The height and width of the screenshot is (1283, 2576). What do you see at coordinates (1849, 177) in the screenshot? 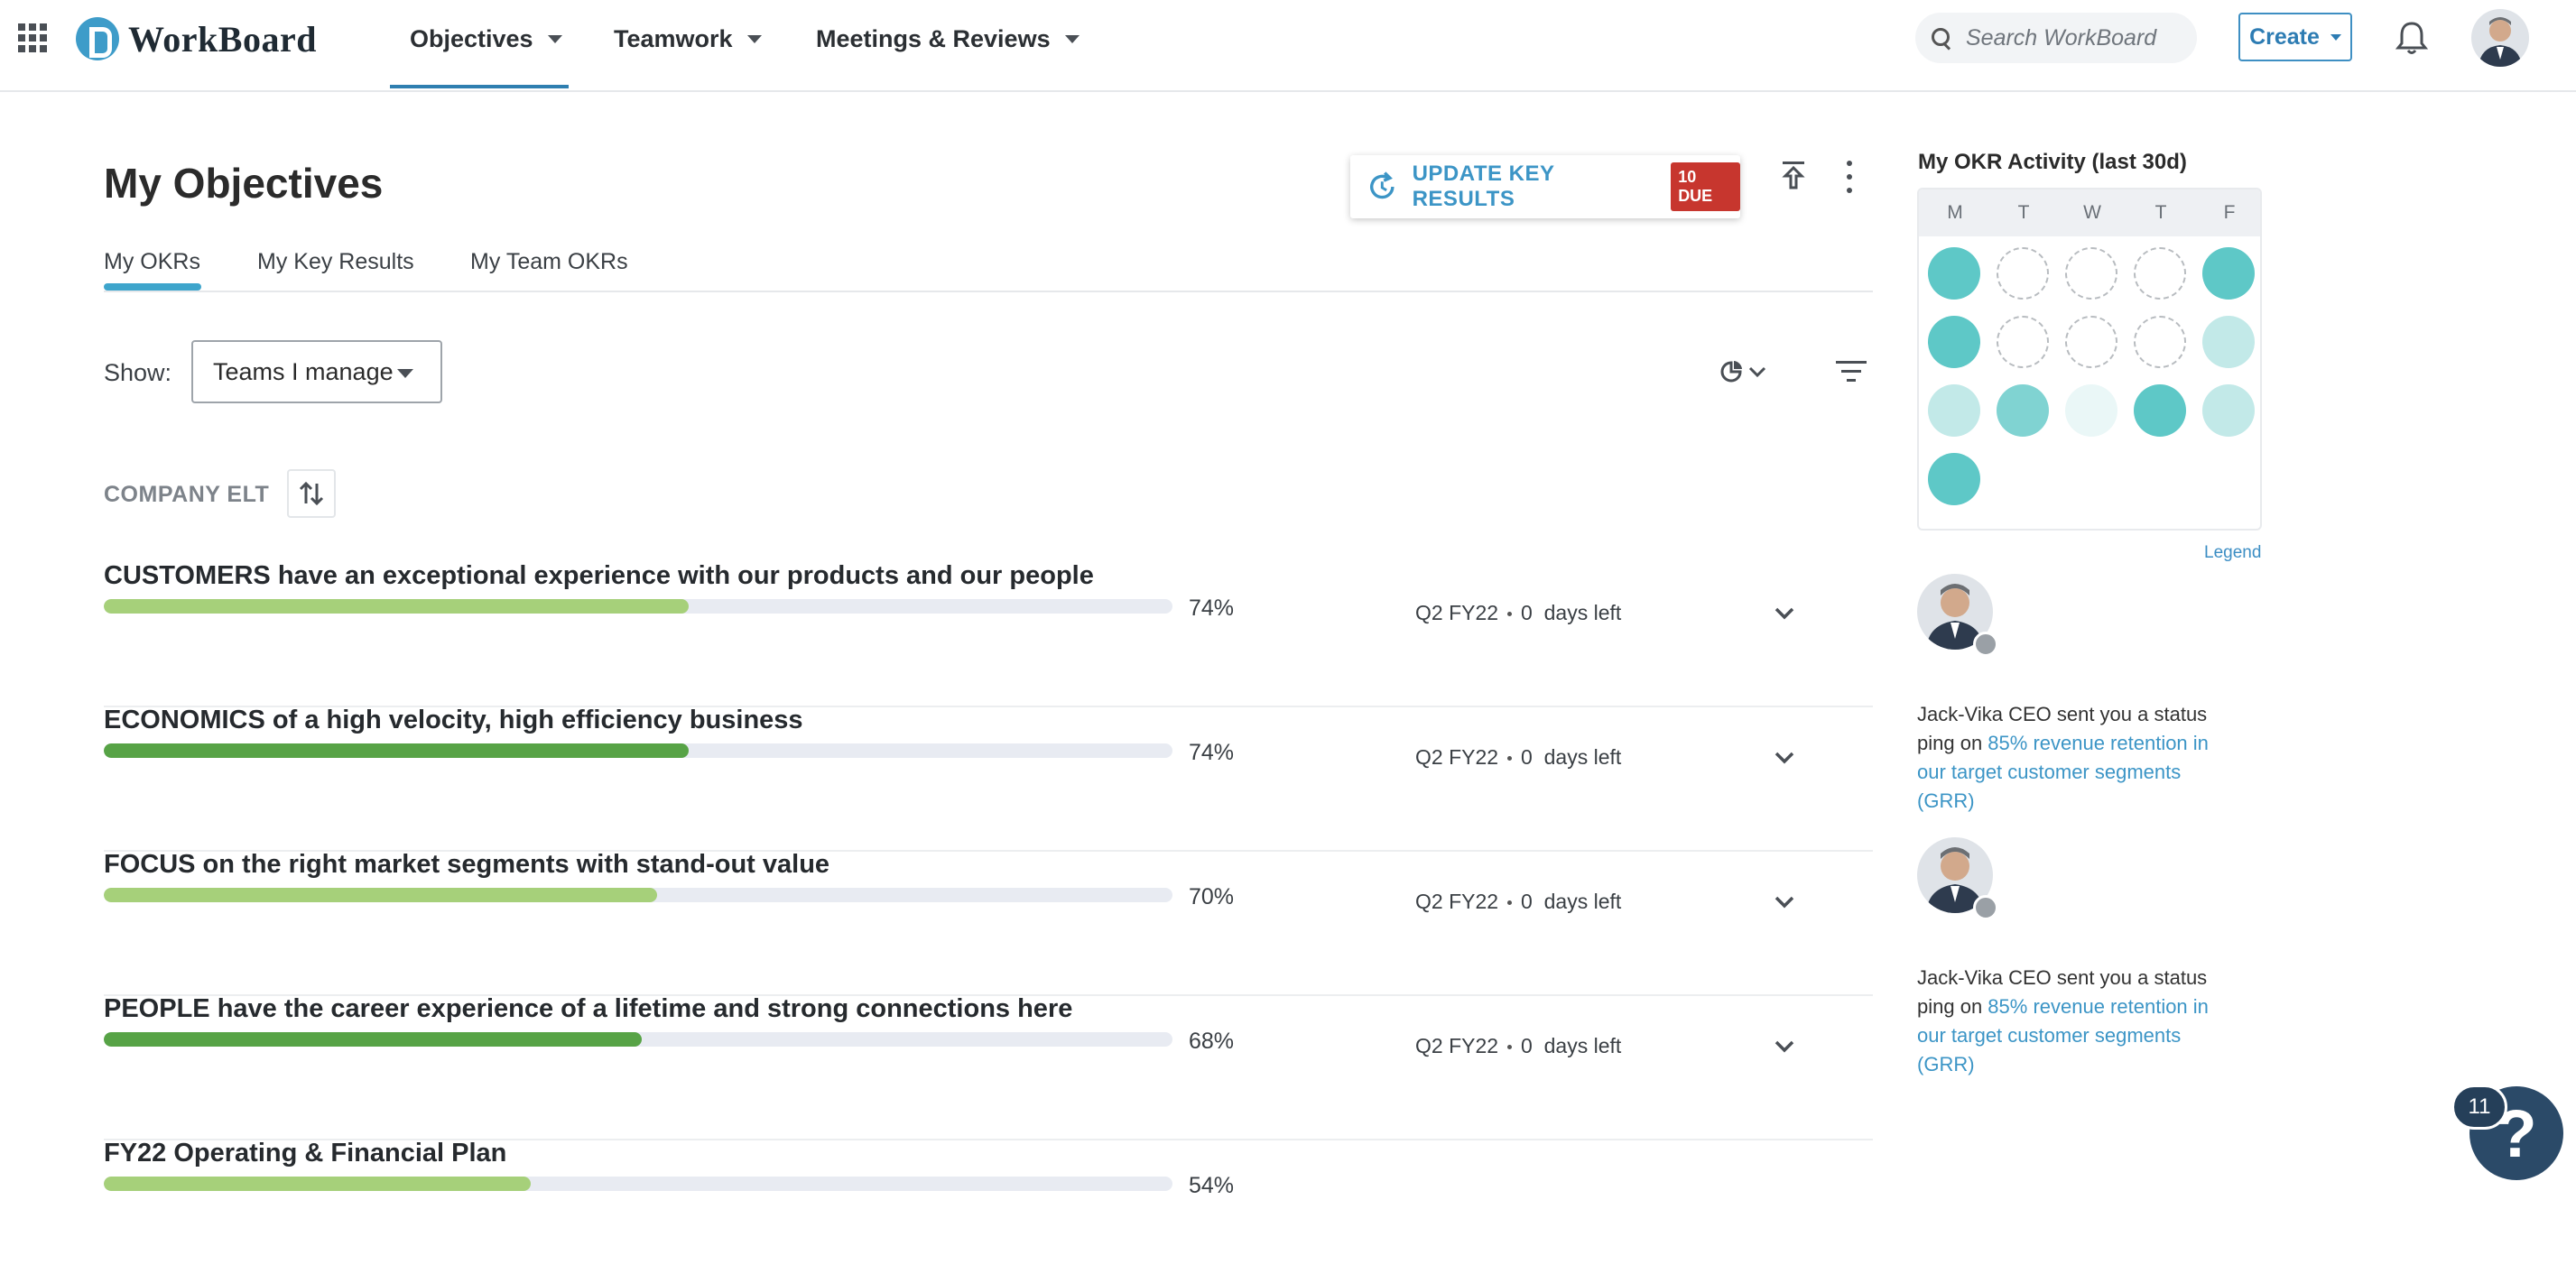
I see `more-options-icon` at bounding box center [1849, 177].